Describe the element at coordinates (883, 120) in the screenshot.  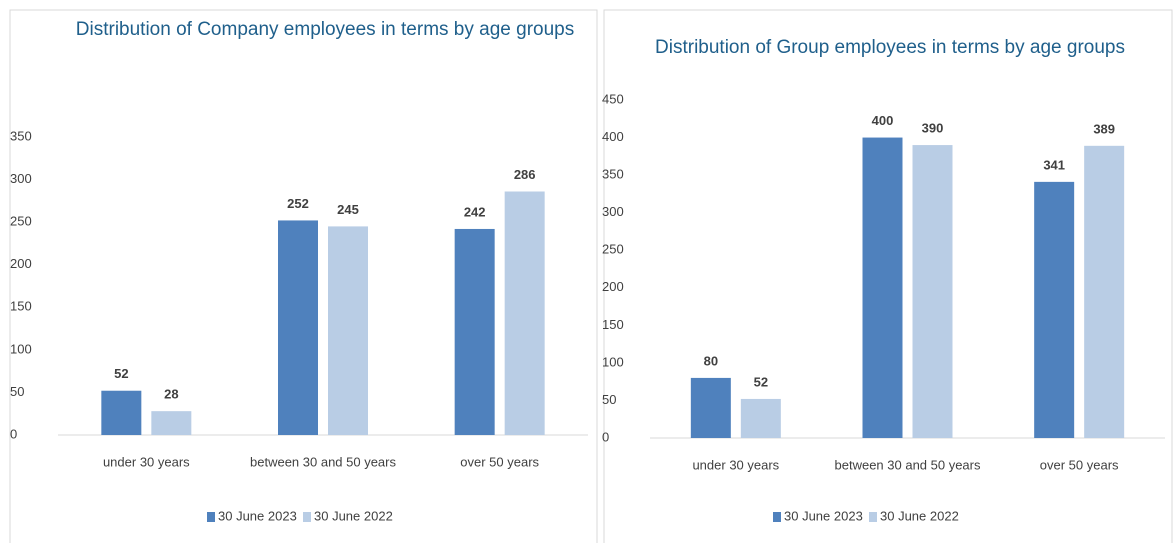
I see `data-label: 400` at that location.